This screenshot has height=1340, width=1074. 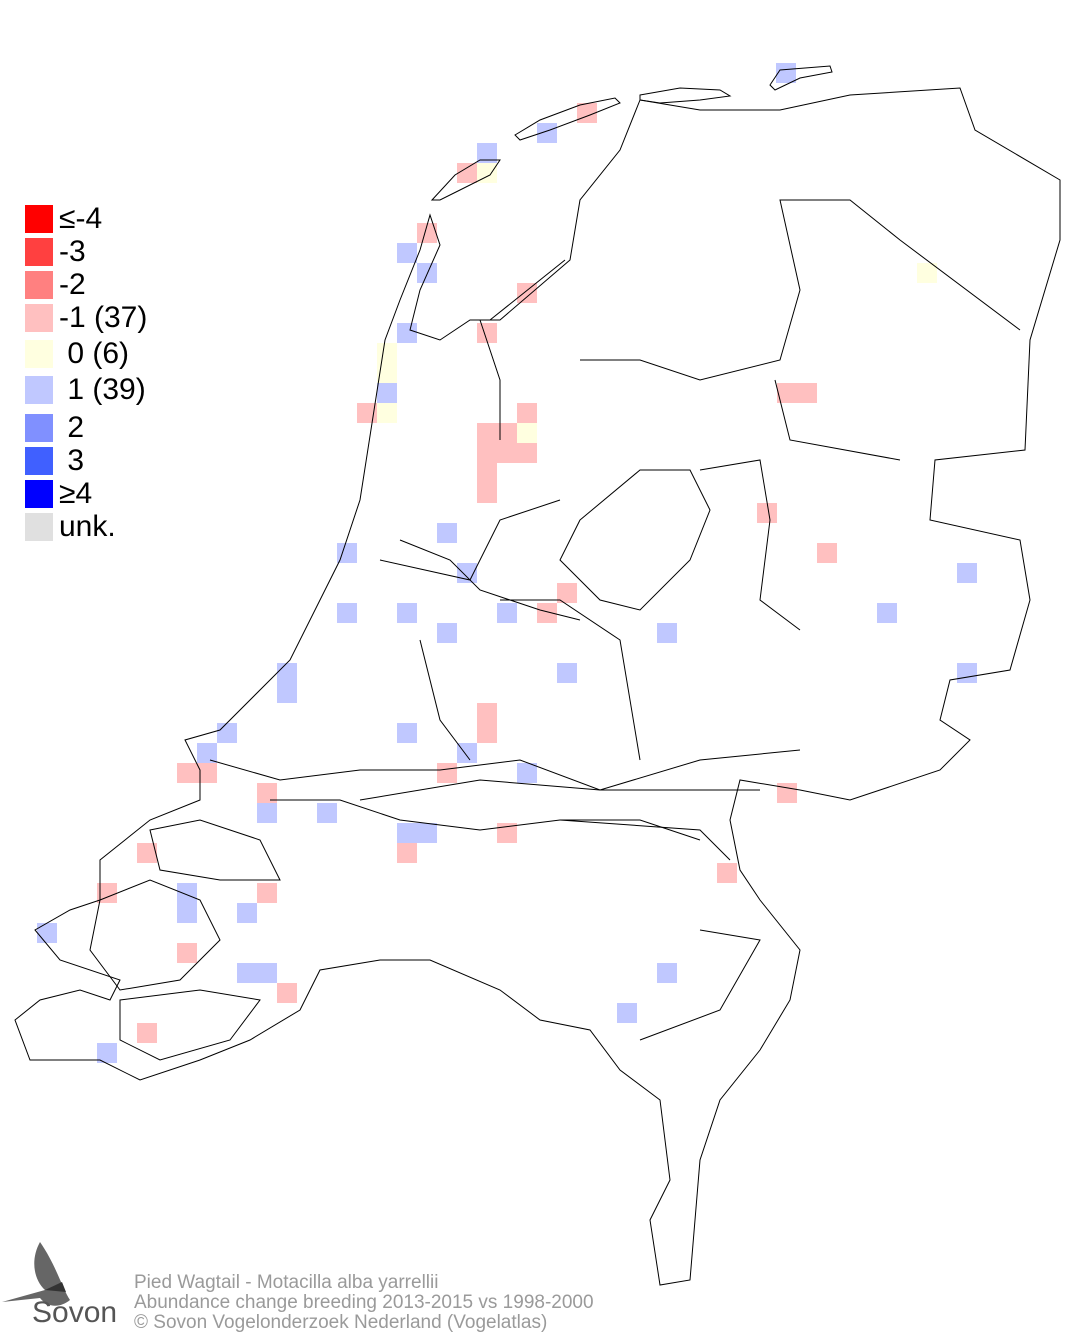 I want to click on island-vlieland-terschelling, so click(x=567, y=119).